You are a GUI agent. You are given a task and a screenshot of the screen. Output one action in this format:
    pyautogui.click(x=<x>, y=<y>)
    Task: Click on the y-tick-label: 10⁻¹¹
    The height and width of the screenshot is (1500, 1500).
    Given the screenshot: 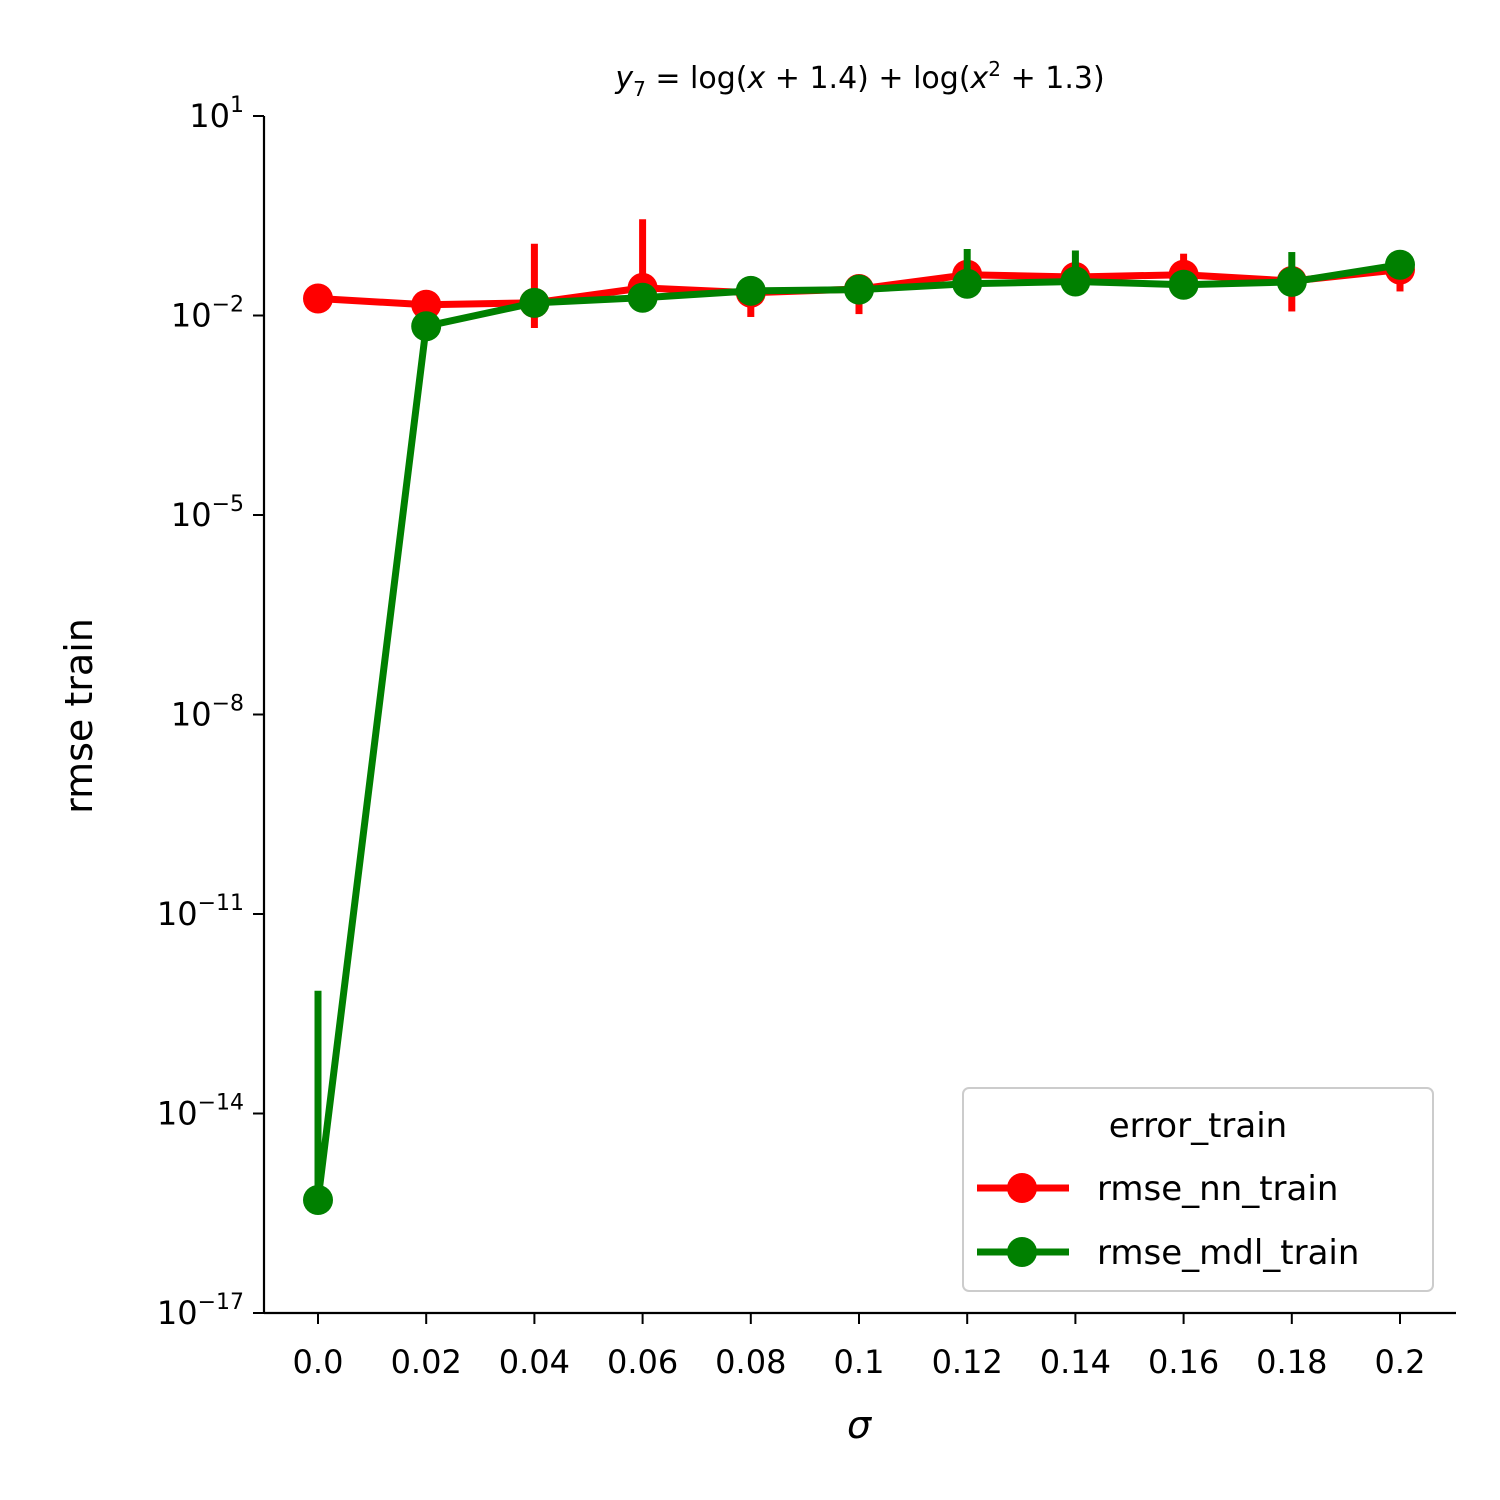 What is the action you would take?
    pyautogui.click(x=200, y=912)
    